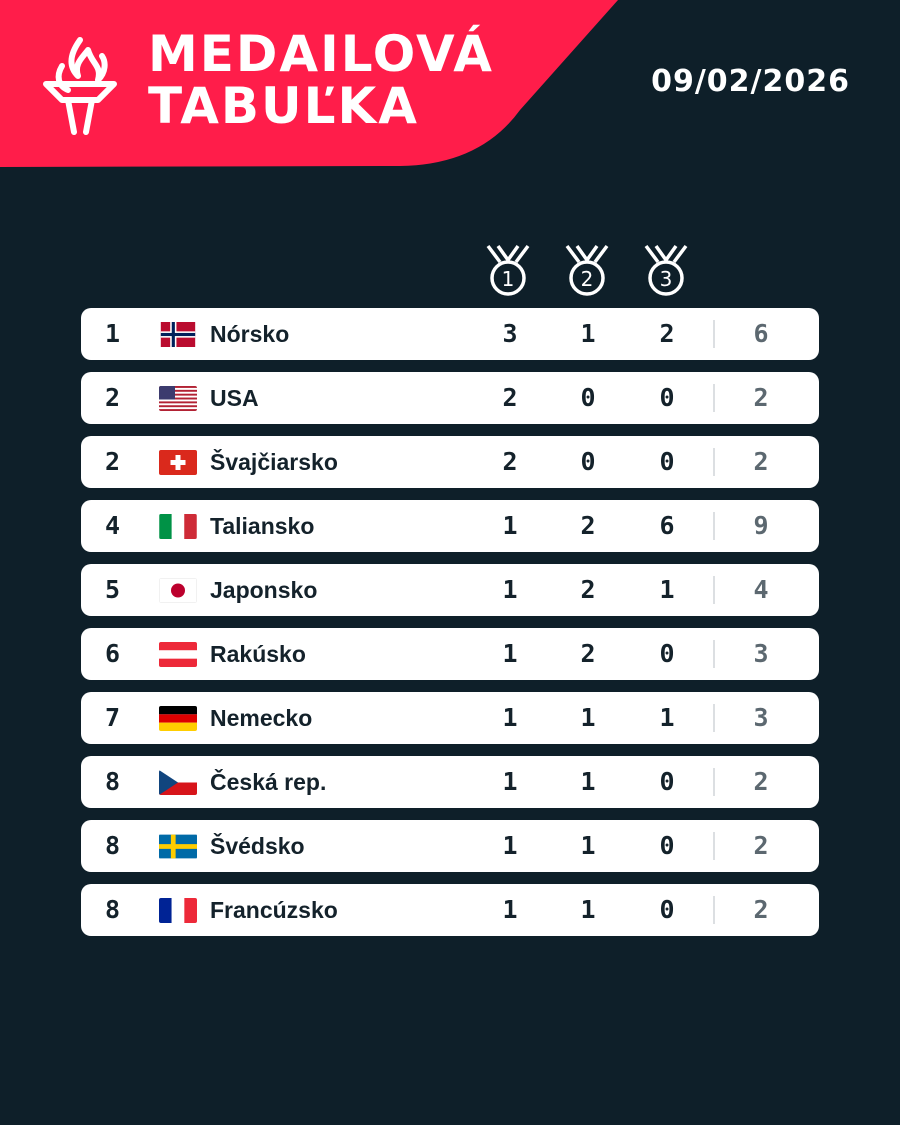 The height and width of the screenshot is (1125, 900). What do you see at coordinates (178, 590) in the screenshot?
I see `japan-flag-icon` at bounding box center [178, 590].